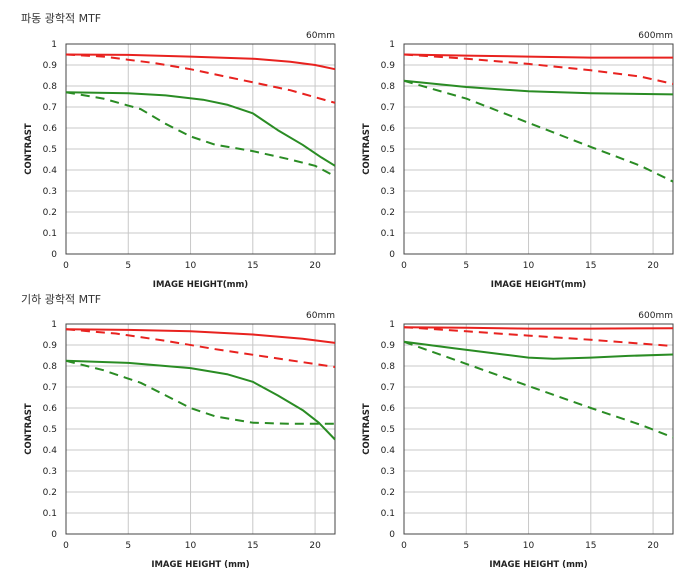  Describe the element at coordinates (61, 18) in the screenshot. I see `section-title-wave: 파동 광학적 MTF` at that location.